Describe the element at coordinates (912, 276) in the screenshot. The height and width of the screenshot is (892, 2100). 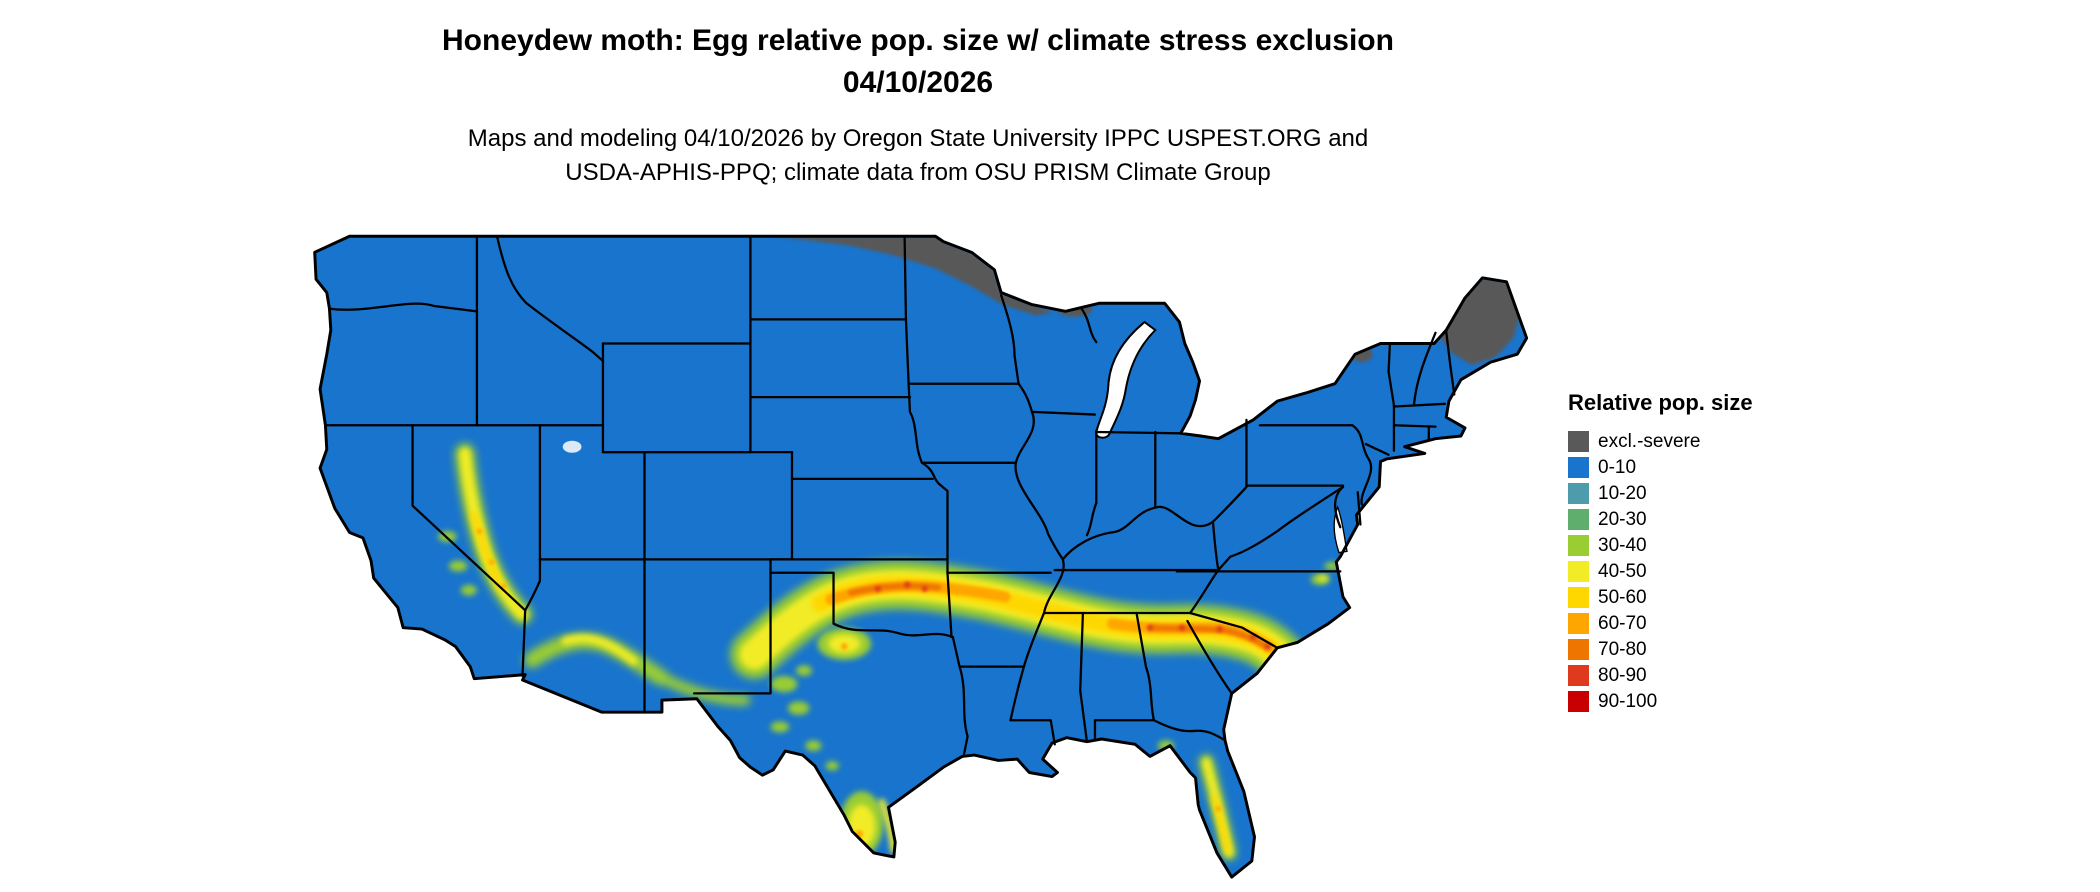
I see `exclusion-region-minnesota` at that location.